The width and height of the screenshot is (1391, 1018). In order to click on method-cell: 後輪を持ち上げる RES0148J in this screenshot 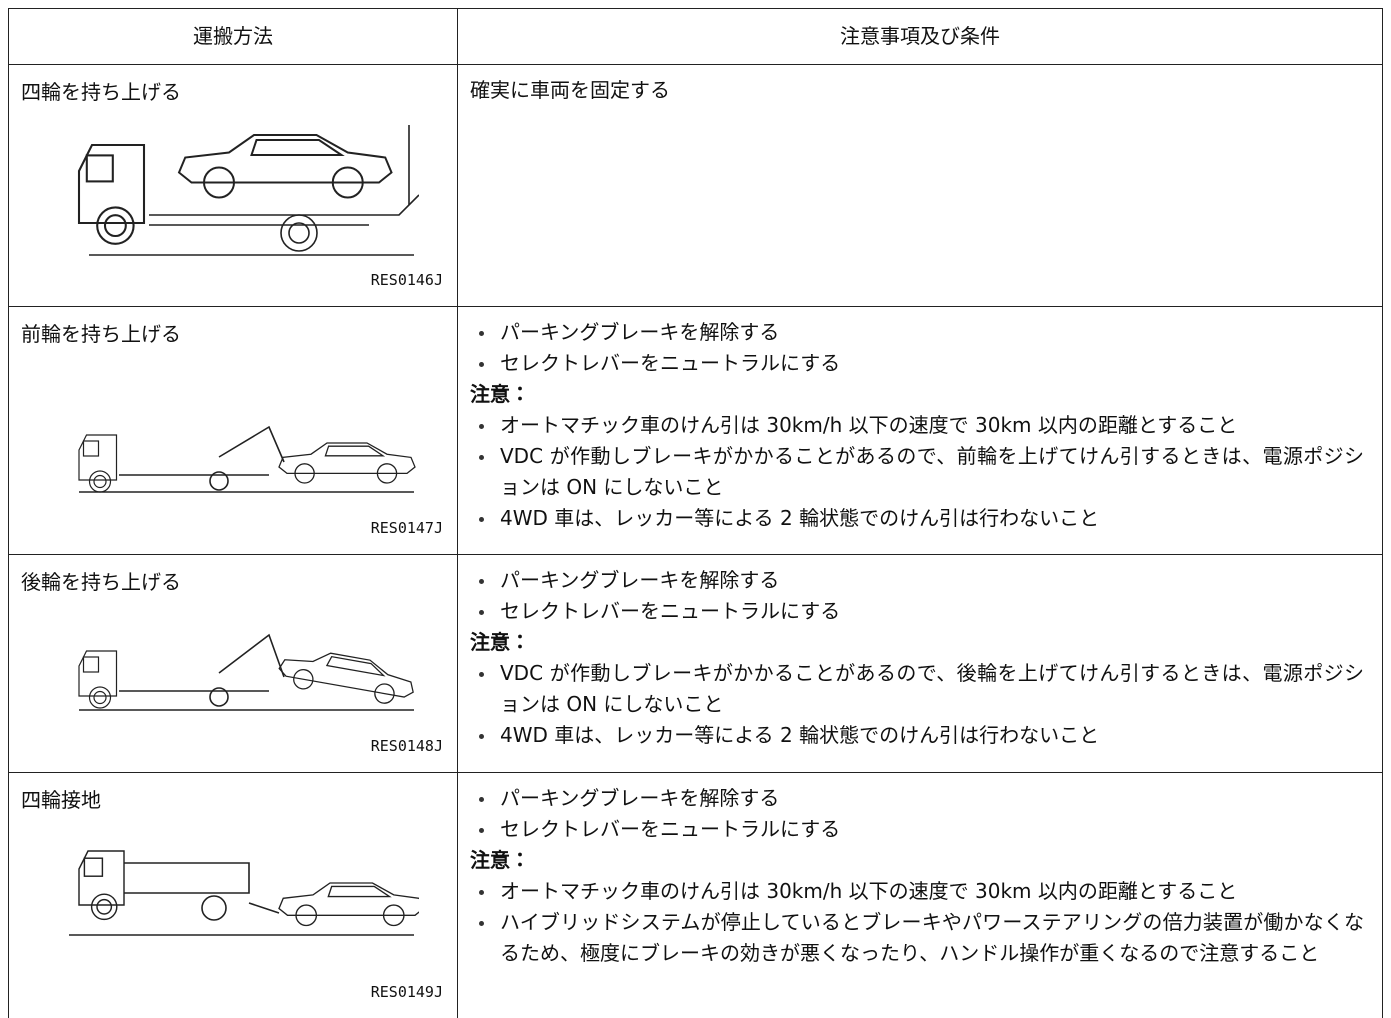, I will do `click(233, 663)`.